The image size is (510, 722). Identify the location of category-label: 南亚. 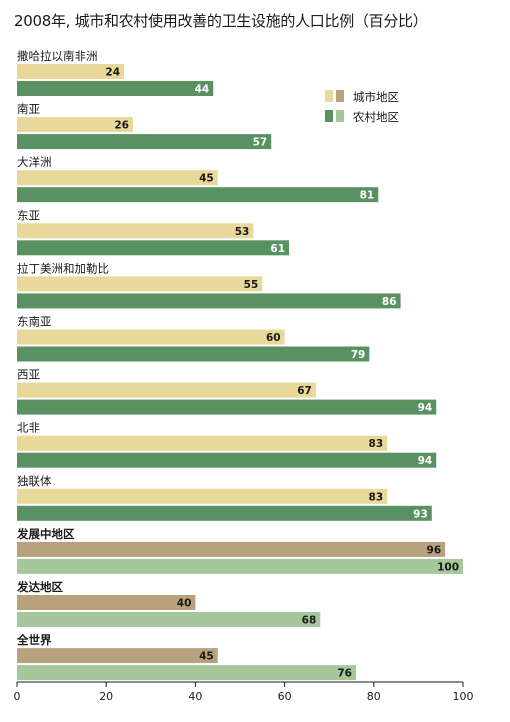
(28, 109).